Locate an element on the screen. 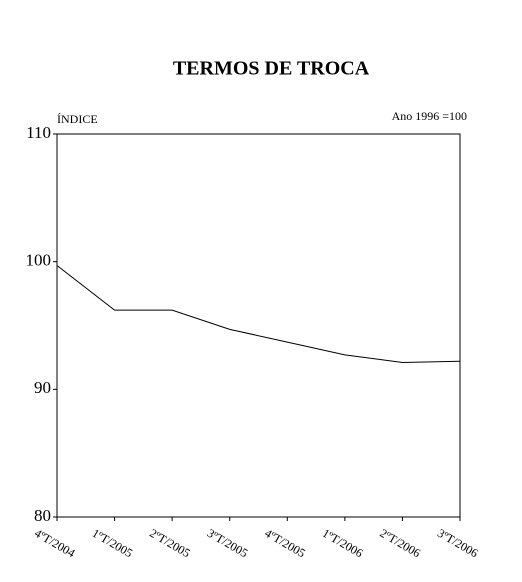 The width and height of the screenshot is (522, 582). y-axis-label: ÍNDICE is located at coordinates (77, 119).